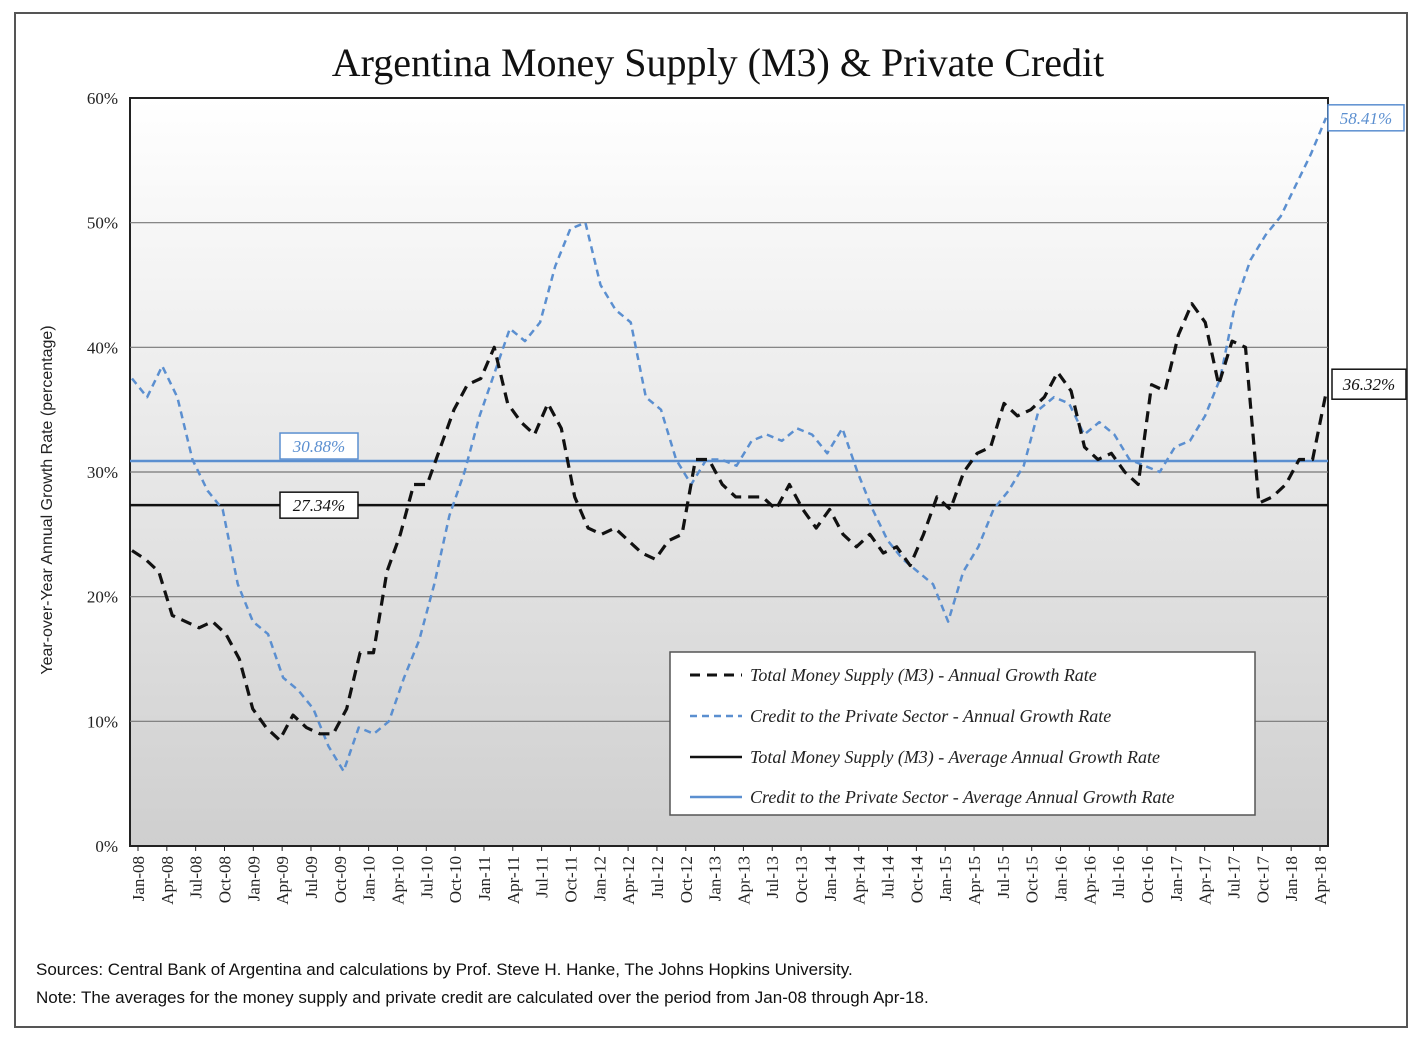 This screenshot has height=1040, width=1424. I want to click on x-tick-label: Jul-12, so click(657, 877).